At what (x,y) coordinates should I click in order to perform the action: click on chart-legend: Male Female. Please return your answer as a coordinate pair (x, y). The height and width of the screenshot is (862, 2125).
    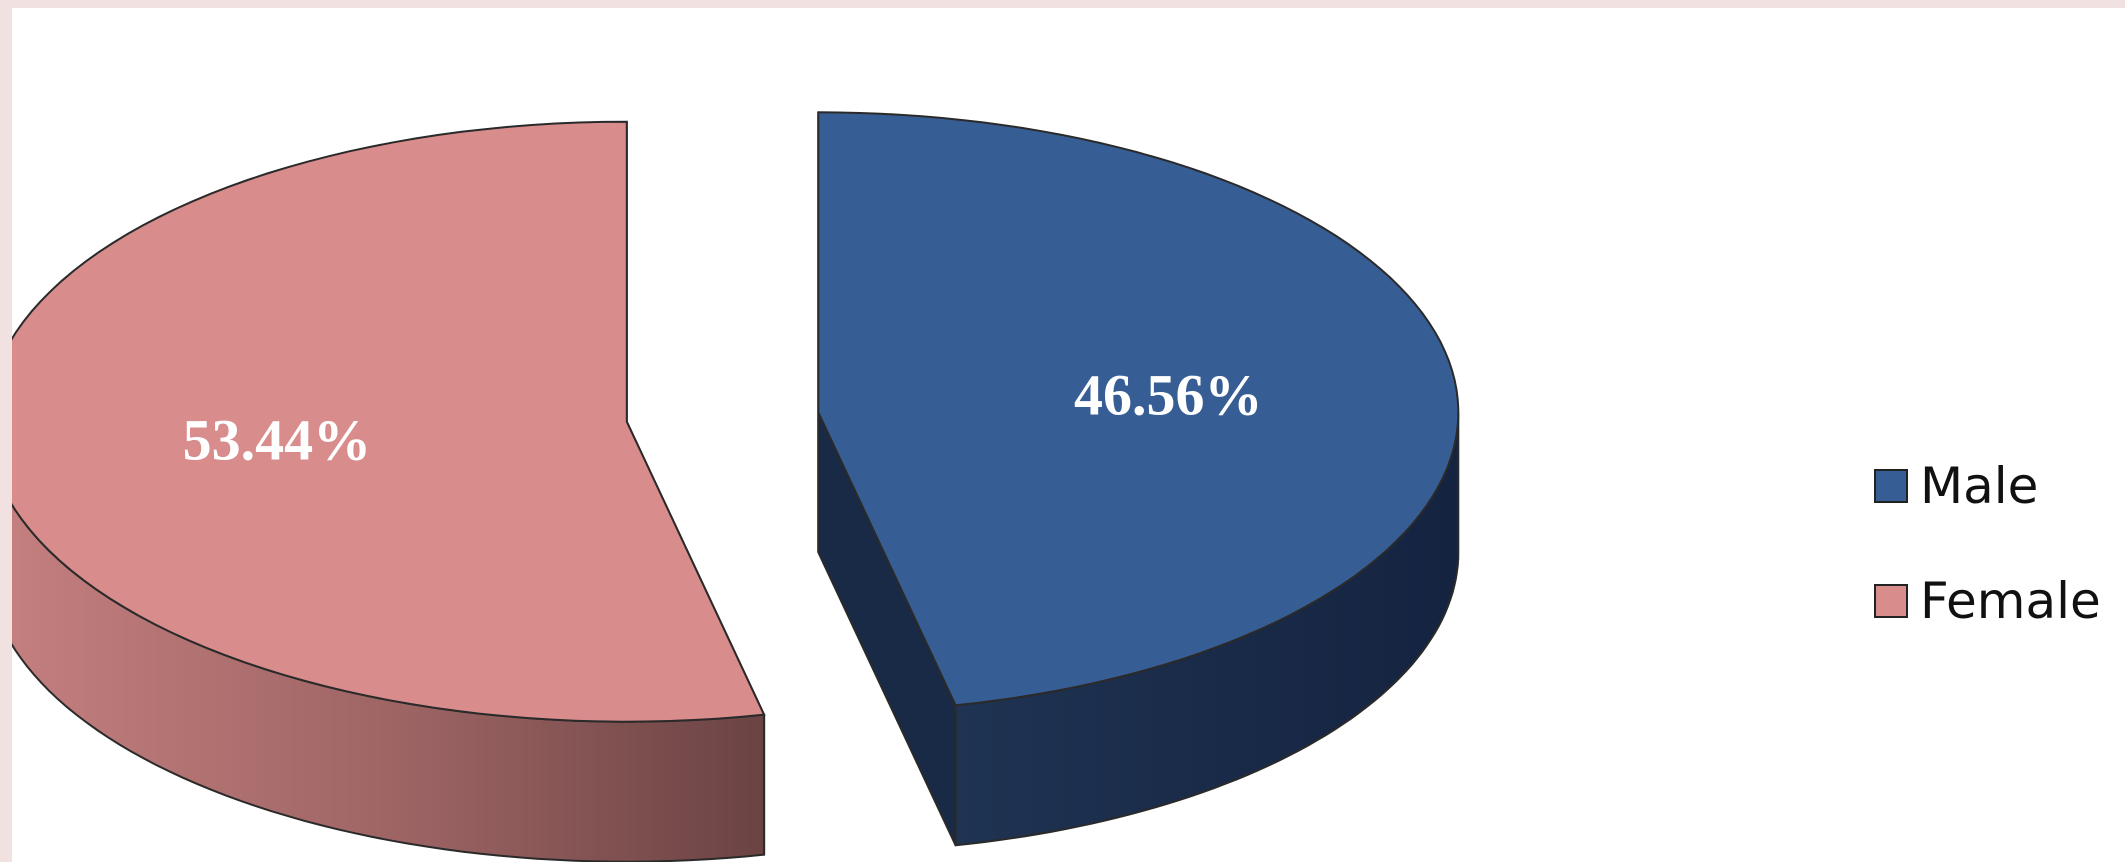
    Looking at the image, I should click on (1987, 571).